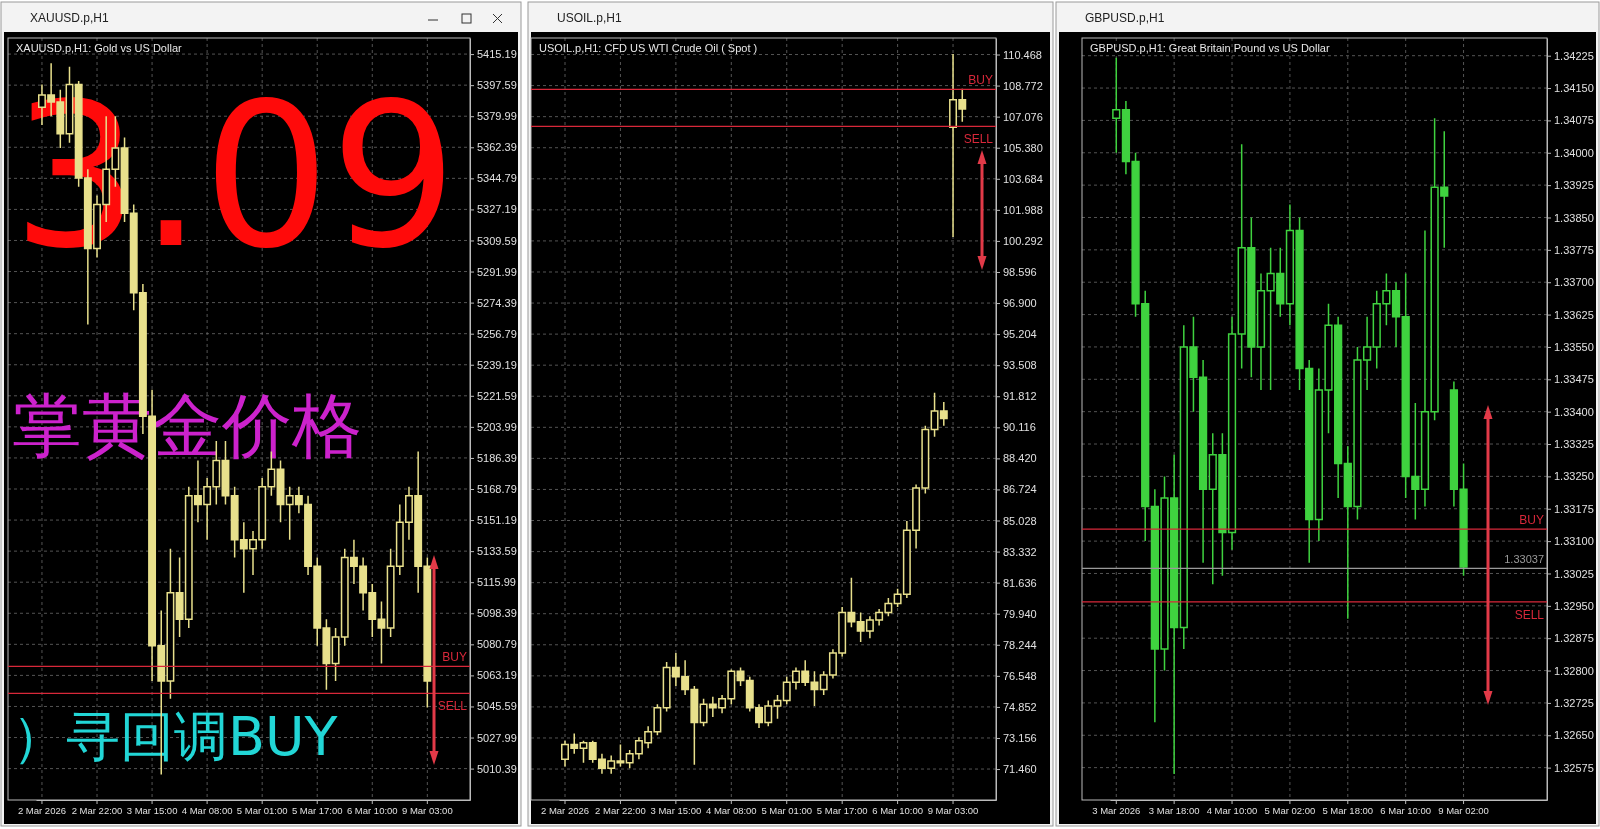  What do you see at coordinates (497, 520) in the screenshot?
I see `y-tick-label: 5151.19` at bounding box center [497, 520].